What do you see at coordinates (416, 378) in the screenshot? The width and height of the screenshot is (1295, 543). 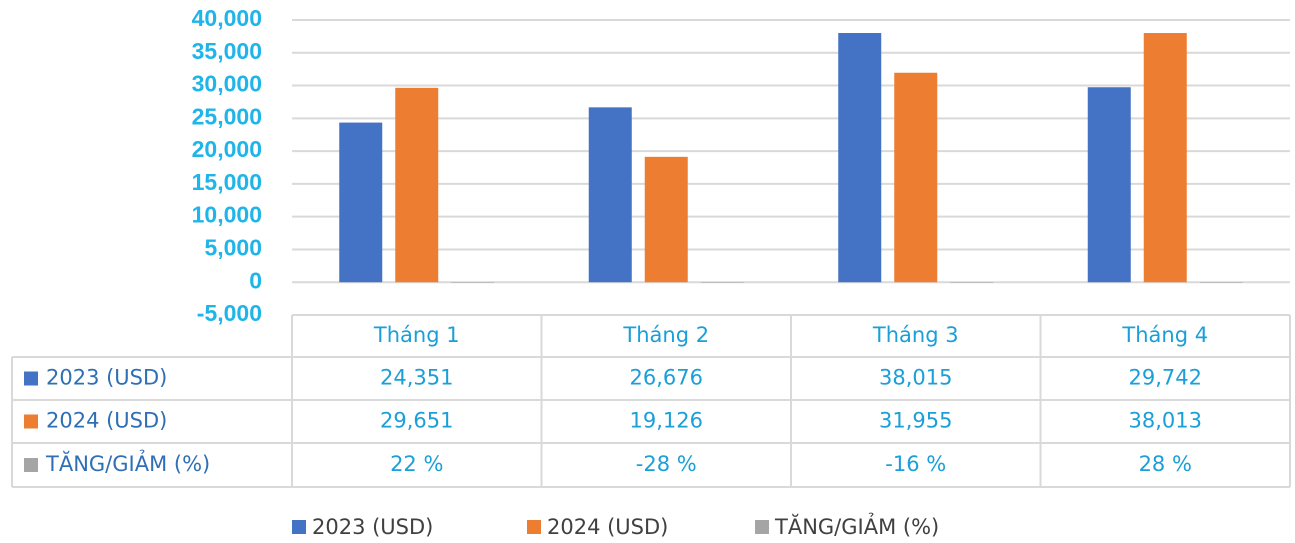 I see `table-value: 24,351` at bounding box center [416, 378].